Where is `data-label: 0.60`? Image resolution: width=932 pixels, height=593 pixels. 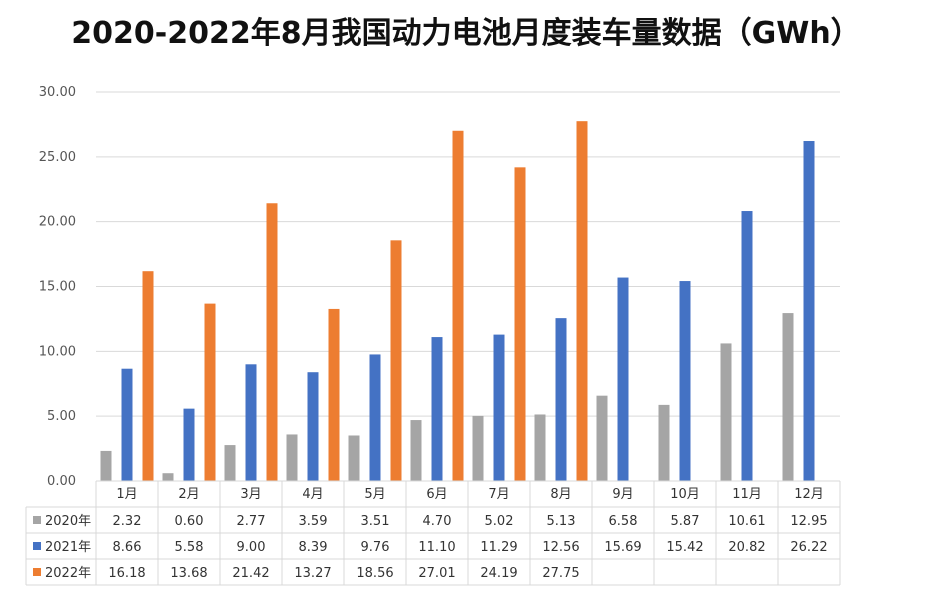 data-label: 0.60 is located at coordinates (189, 521).